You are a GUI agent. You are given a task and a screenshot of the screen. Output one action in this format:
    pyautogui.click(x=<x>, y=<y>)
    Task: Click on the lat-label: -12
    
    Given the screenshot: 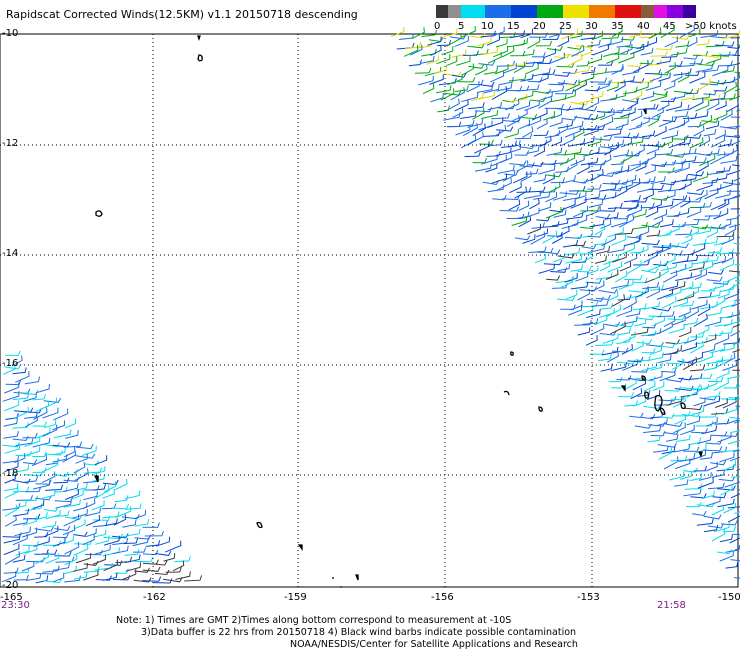 What is the action you would take?
    pyautogui.click(x=10, y=143)
    